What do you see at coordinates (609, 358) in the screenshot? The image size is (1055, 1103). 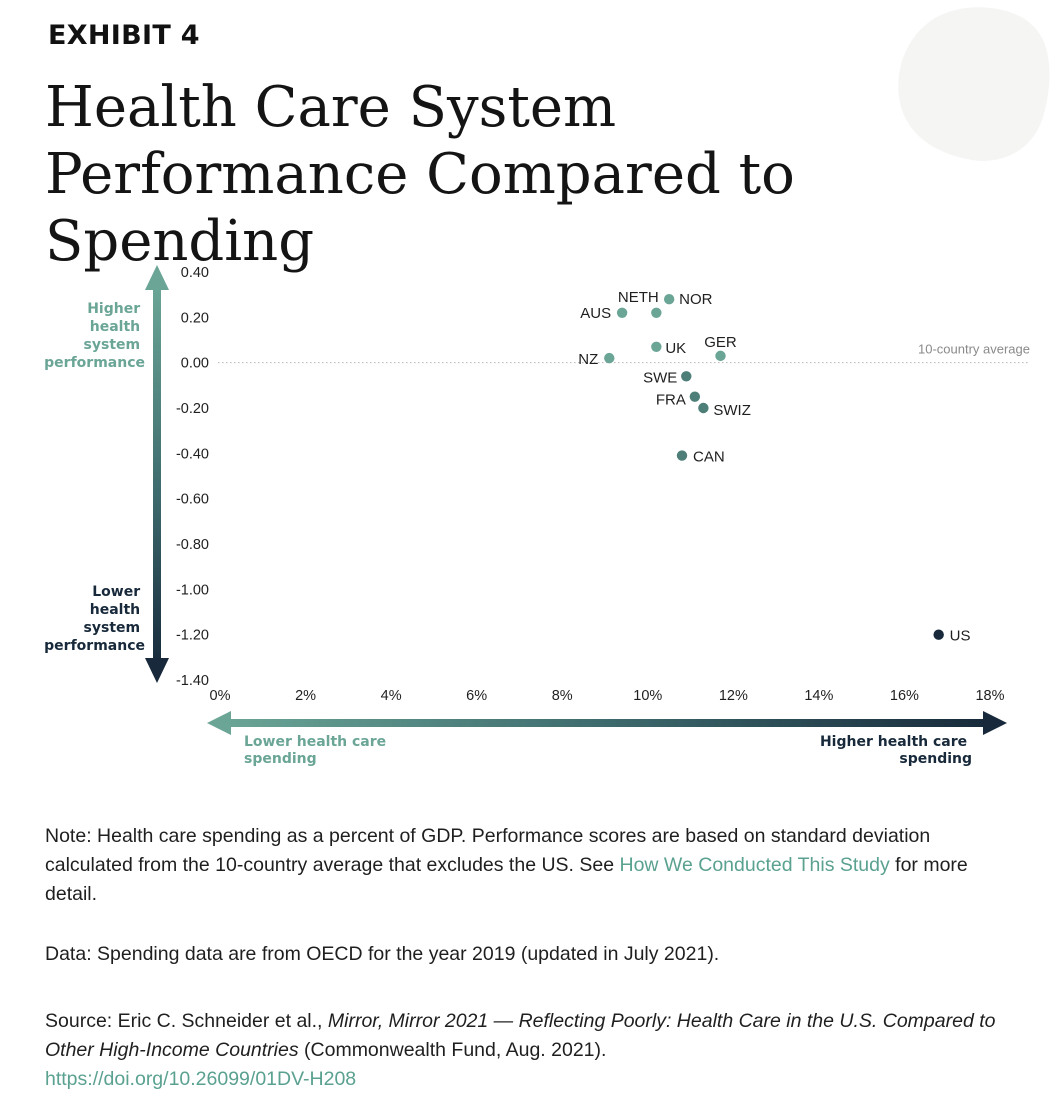 I see `data-point-nz` at bounding box center [609, 358].